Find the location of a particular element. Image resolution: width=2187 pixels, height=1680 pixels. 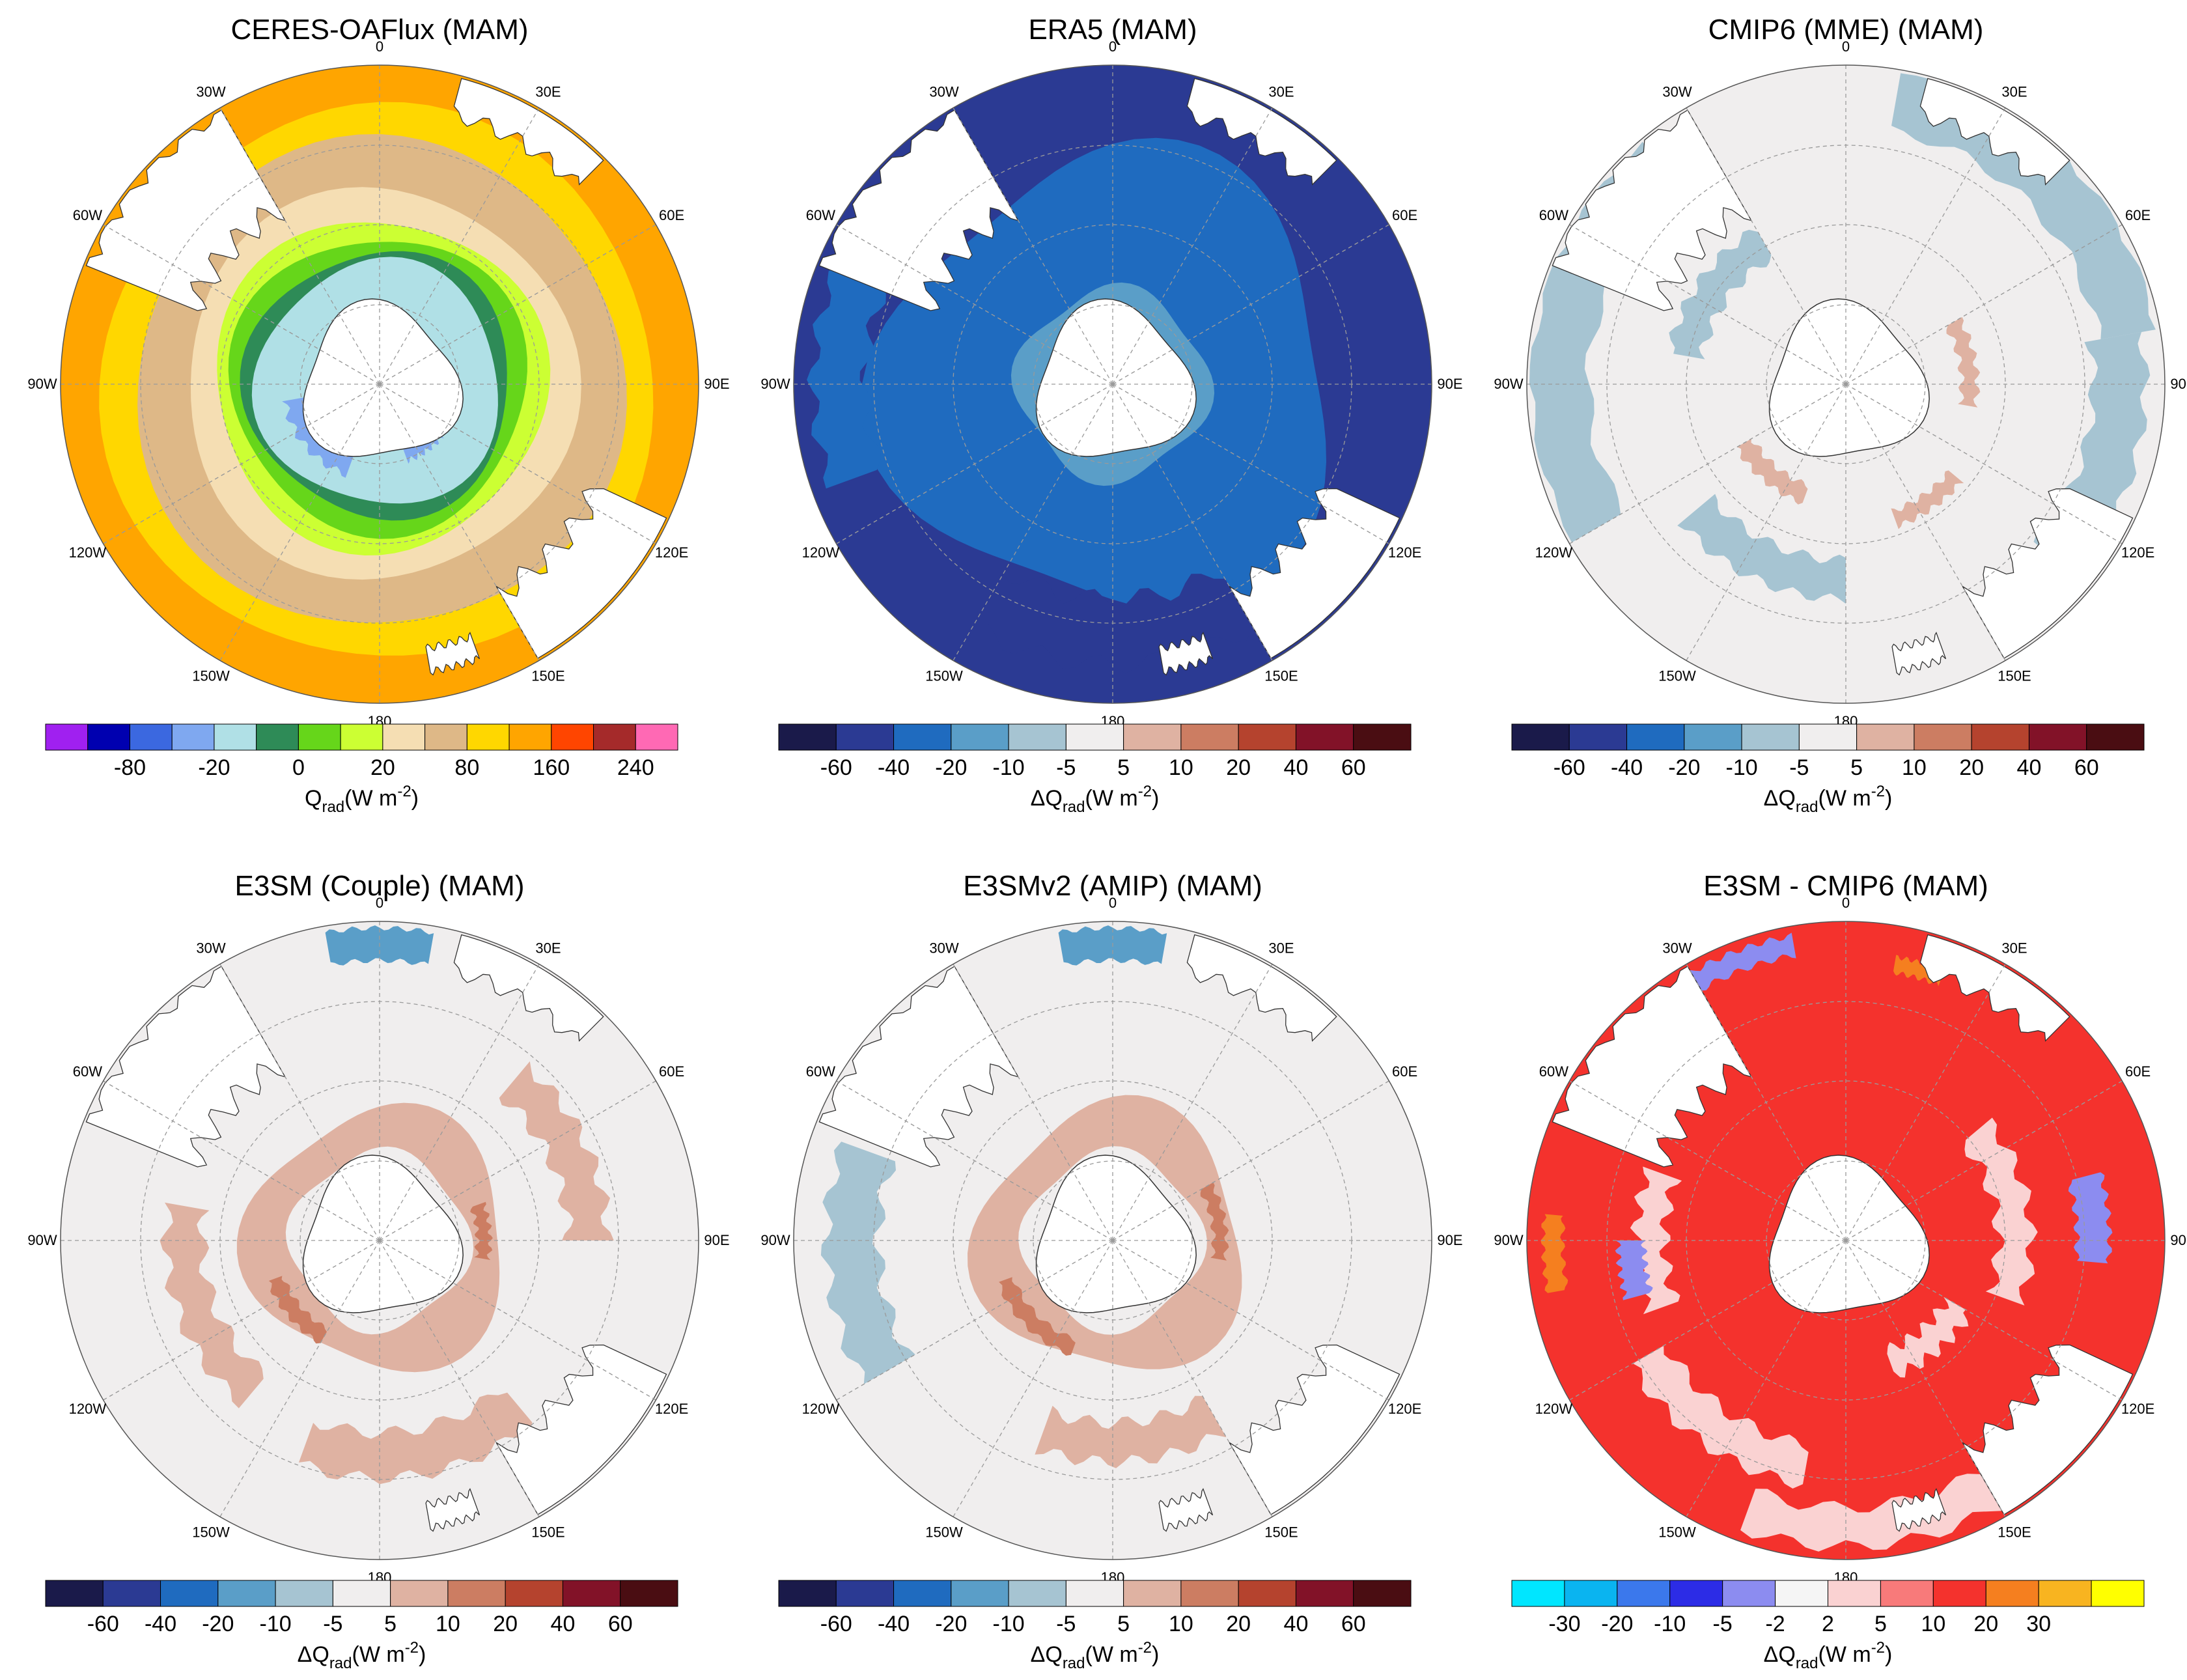

panel-title: E3SM - CMIP6 (MAM) is located at coordinates (1845, 886).